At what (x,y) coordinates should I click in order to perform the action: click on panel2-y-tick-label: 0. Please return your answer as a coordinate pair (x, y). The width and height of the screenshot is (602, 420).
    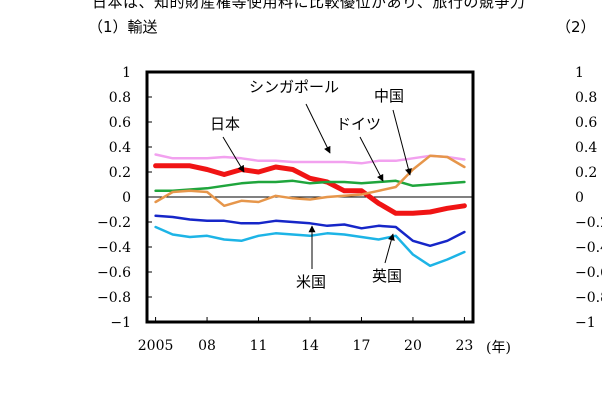
    Looking at the image, I should click on (579, 198).